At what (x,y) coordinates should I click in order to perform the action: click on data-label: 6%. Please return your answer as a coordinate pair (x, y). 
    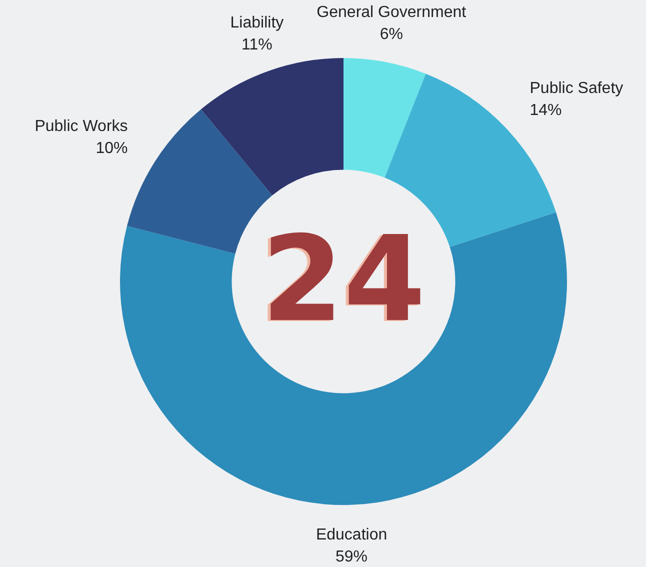
    Looking at the image, I should click on (391, 34).